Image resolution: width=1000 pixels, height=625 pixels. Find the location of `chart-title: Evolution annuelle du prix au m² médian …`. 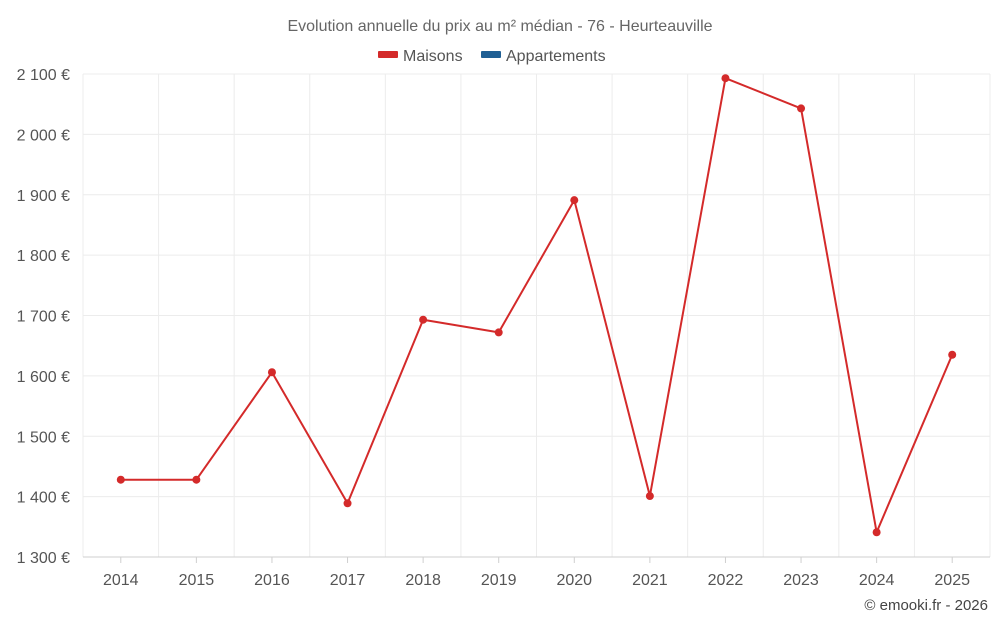

chart-title: Evolution annuelle du prix au m² médian … is located at coordinates (499, 26).